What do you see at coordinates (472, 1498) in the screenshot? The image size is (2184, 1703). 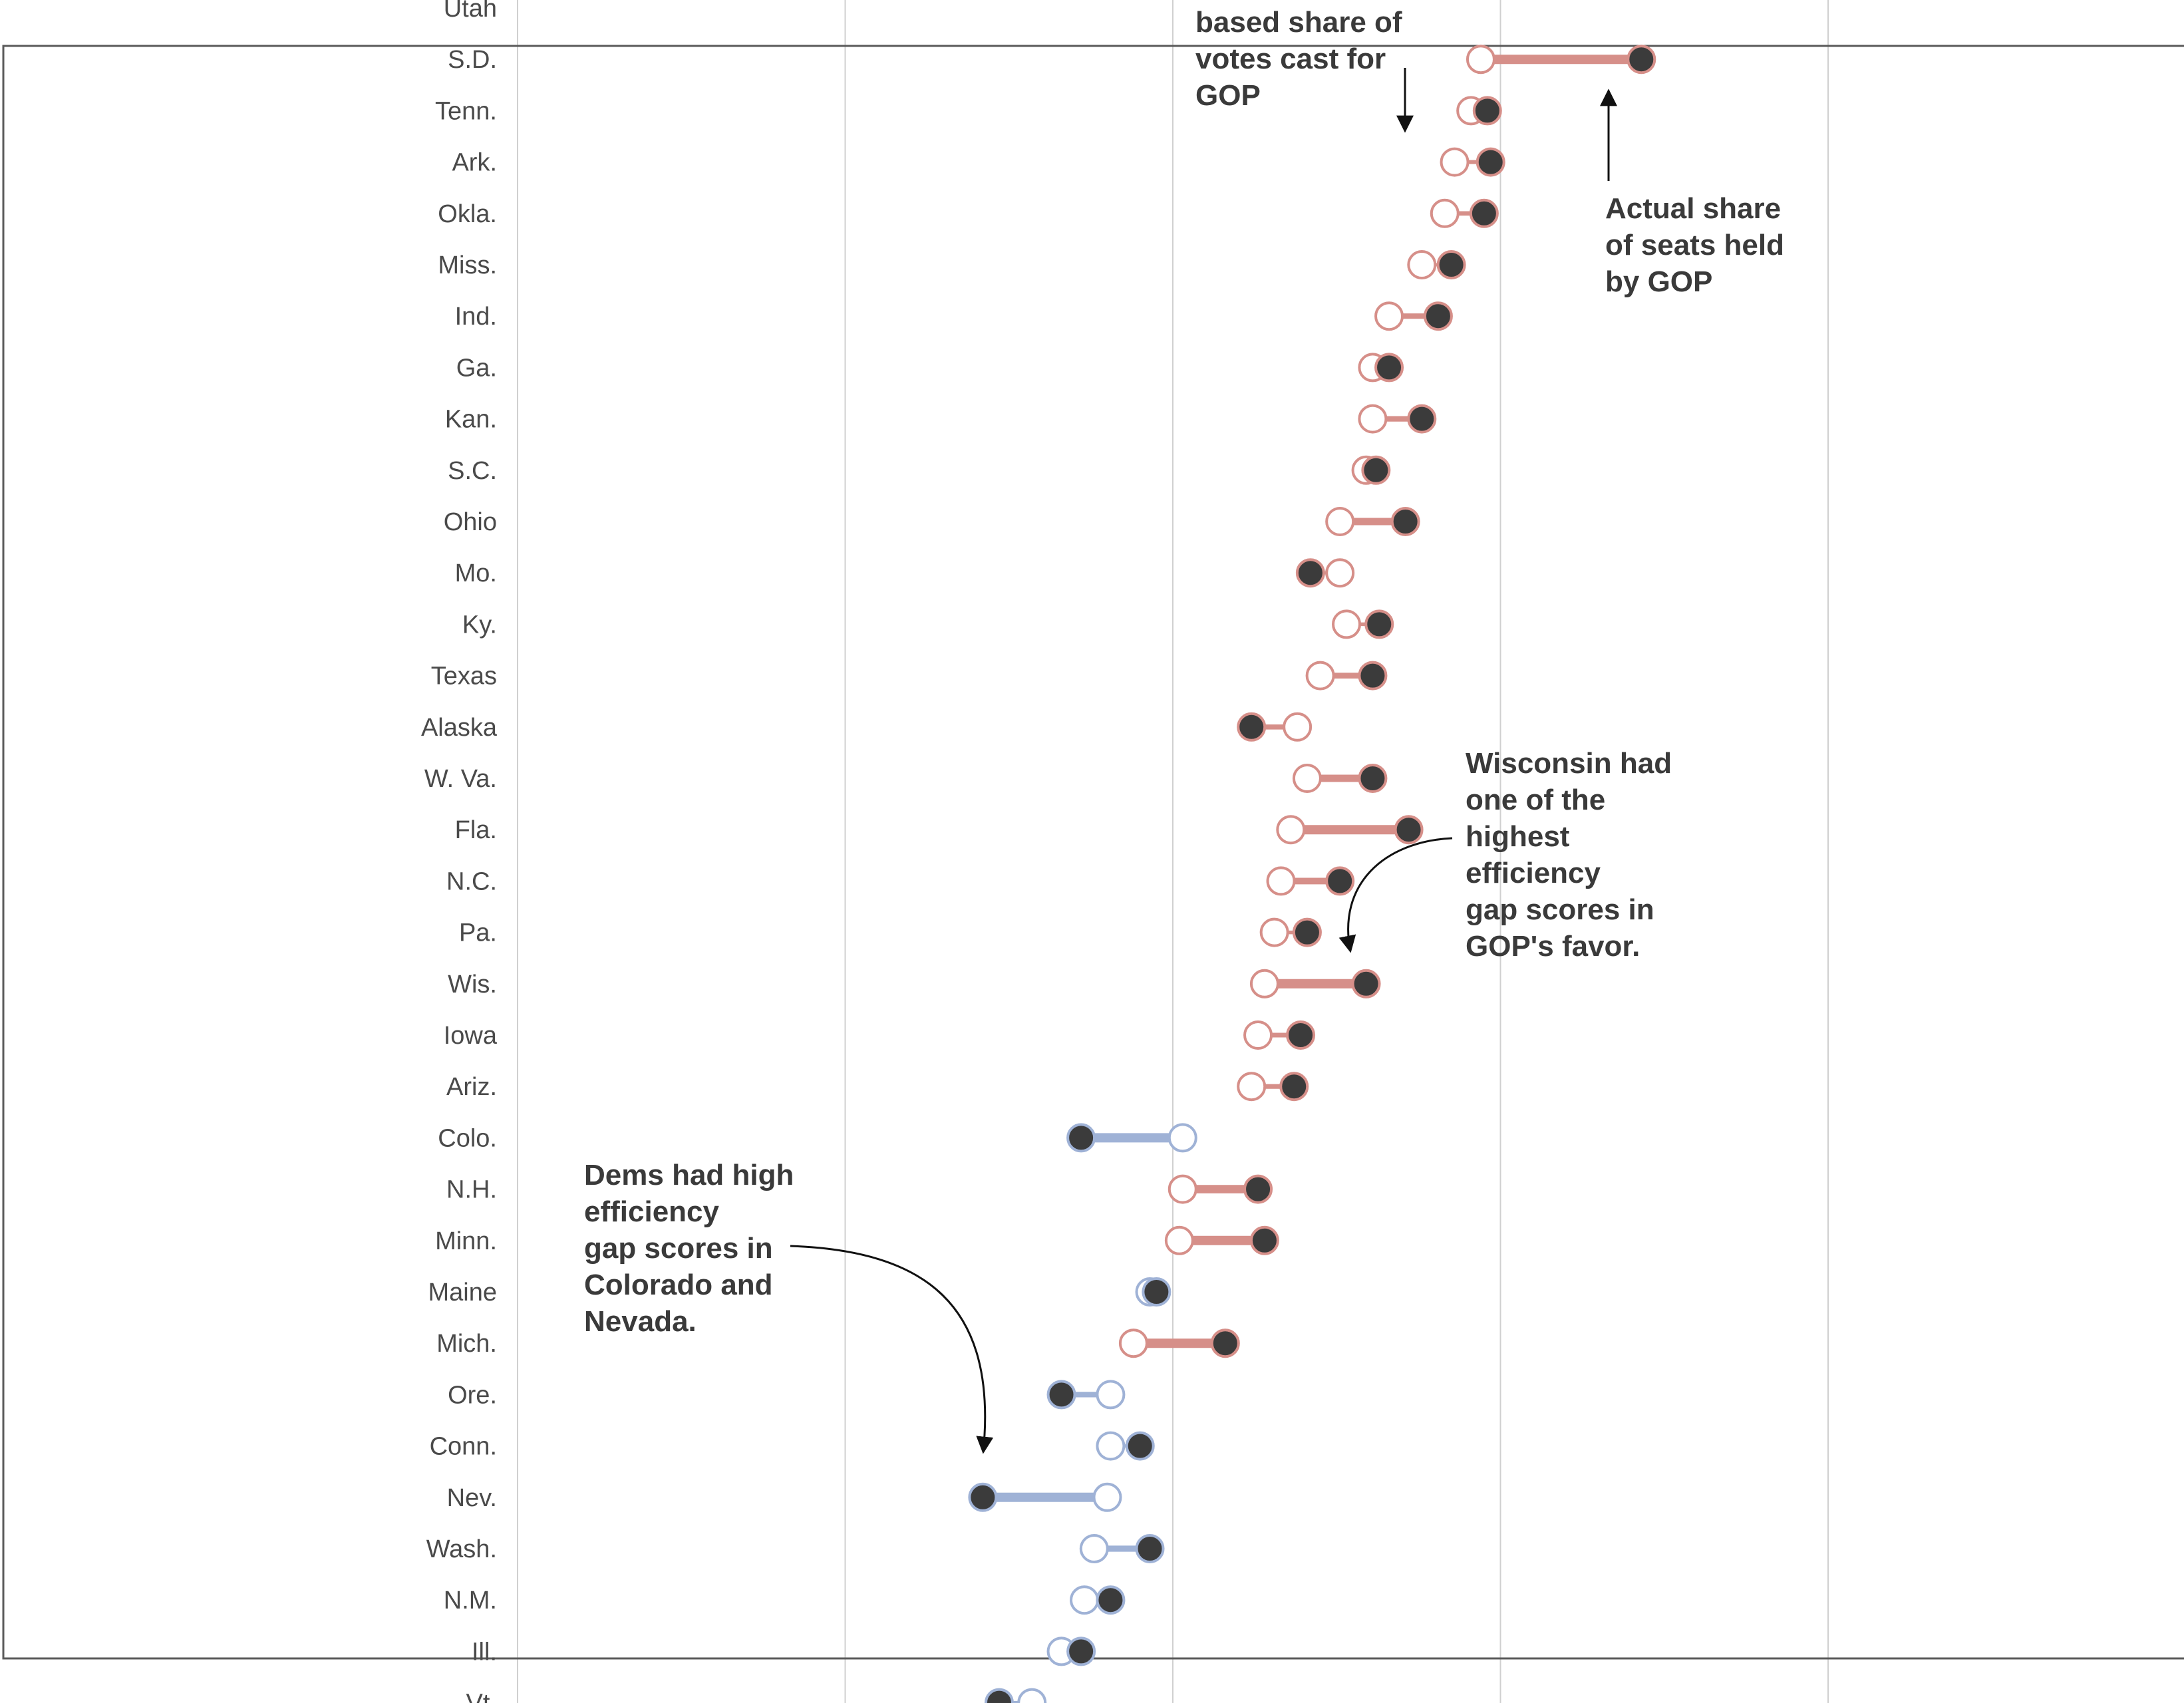 I see `state-label: Nev.` at bounding box center [472, 1498].